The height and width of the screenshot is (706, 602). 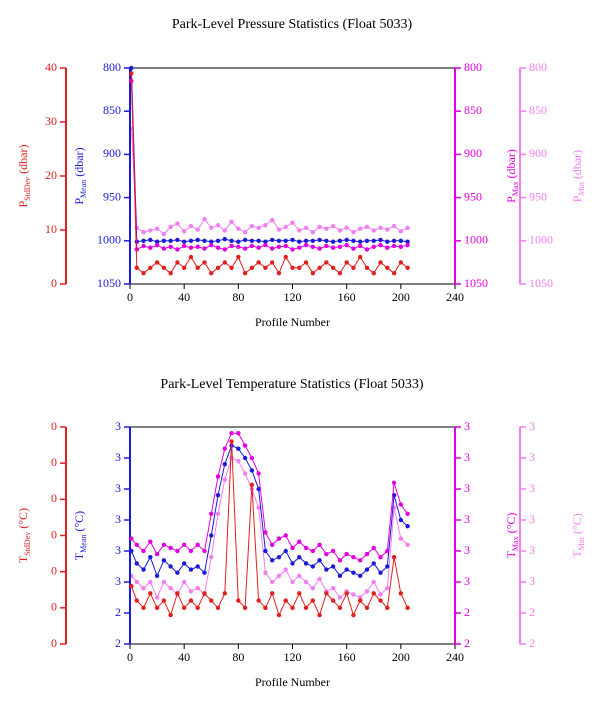 I want to click on y-axis-label: TMin (°C), so click(x=578, y=535).